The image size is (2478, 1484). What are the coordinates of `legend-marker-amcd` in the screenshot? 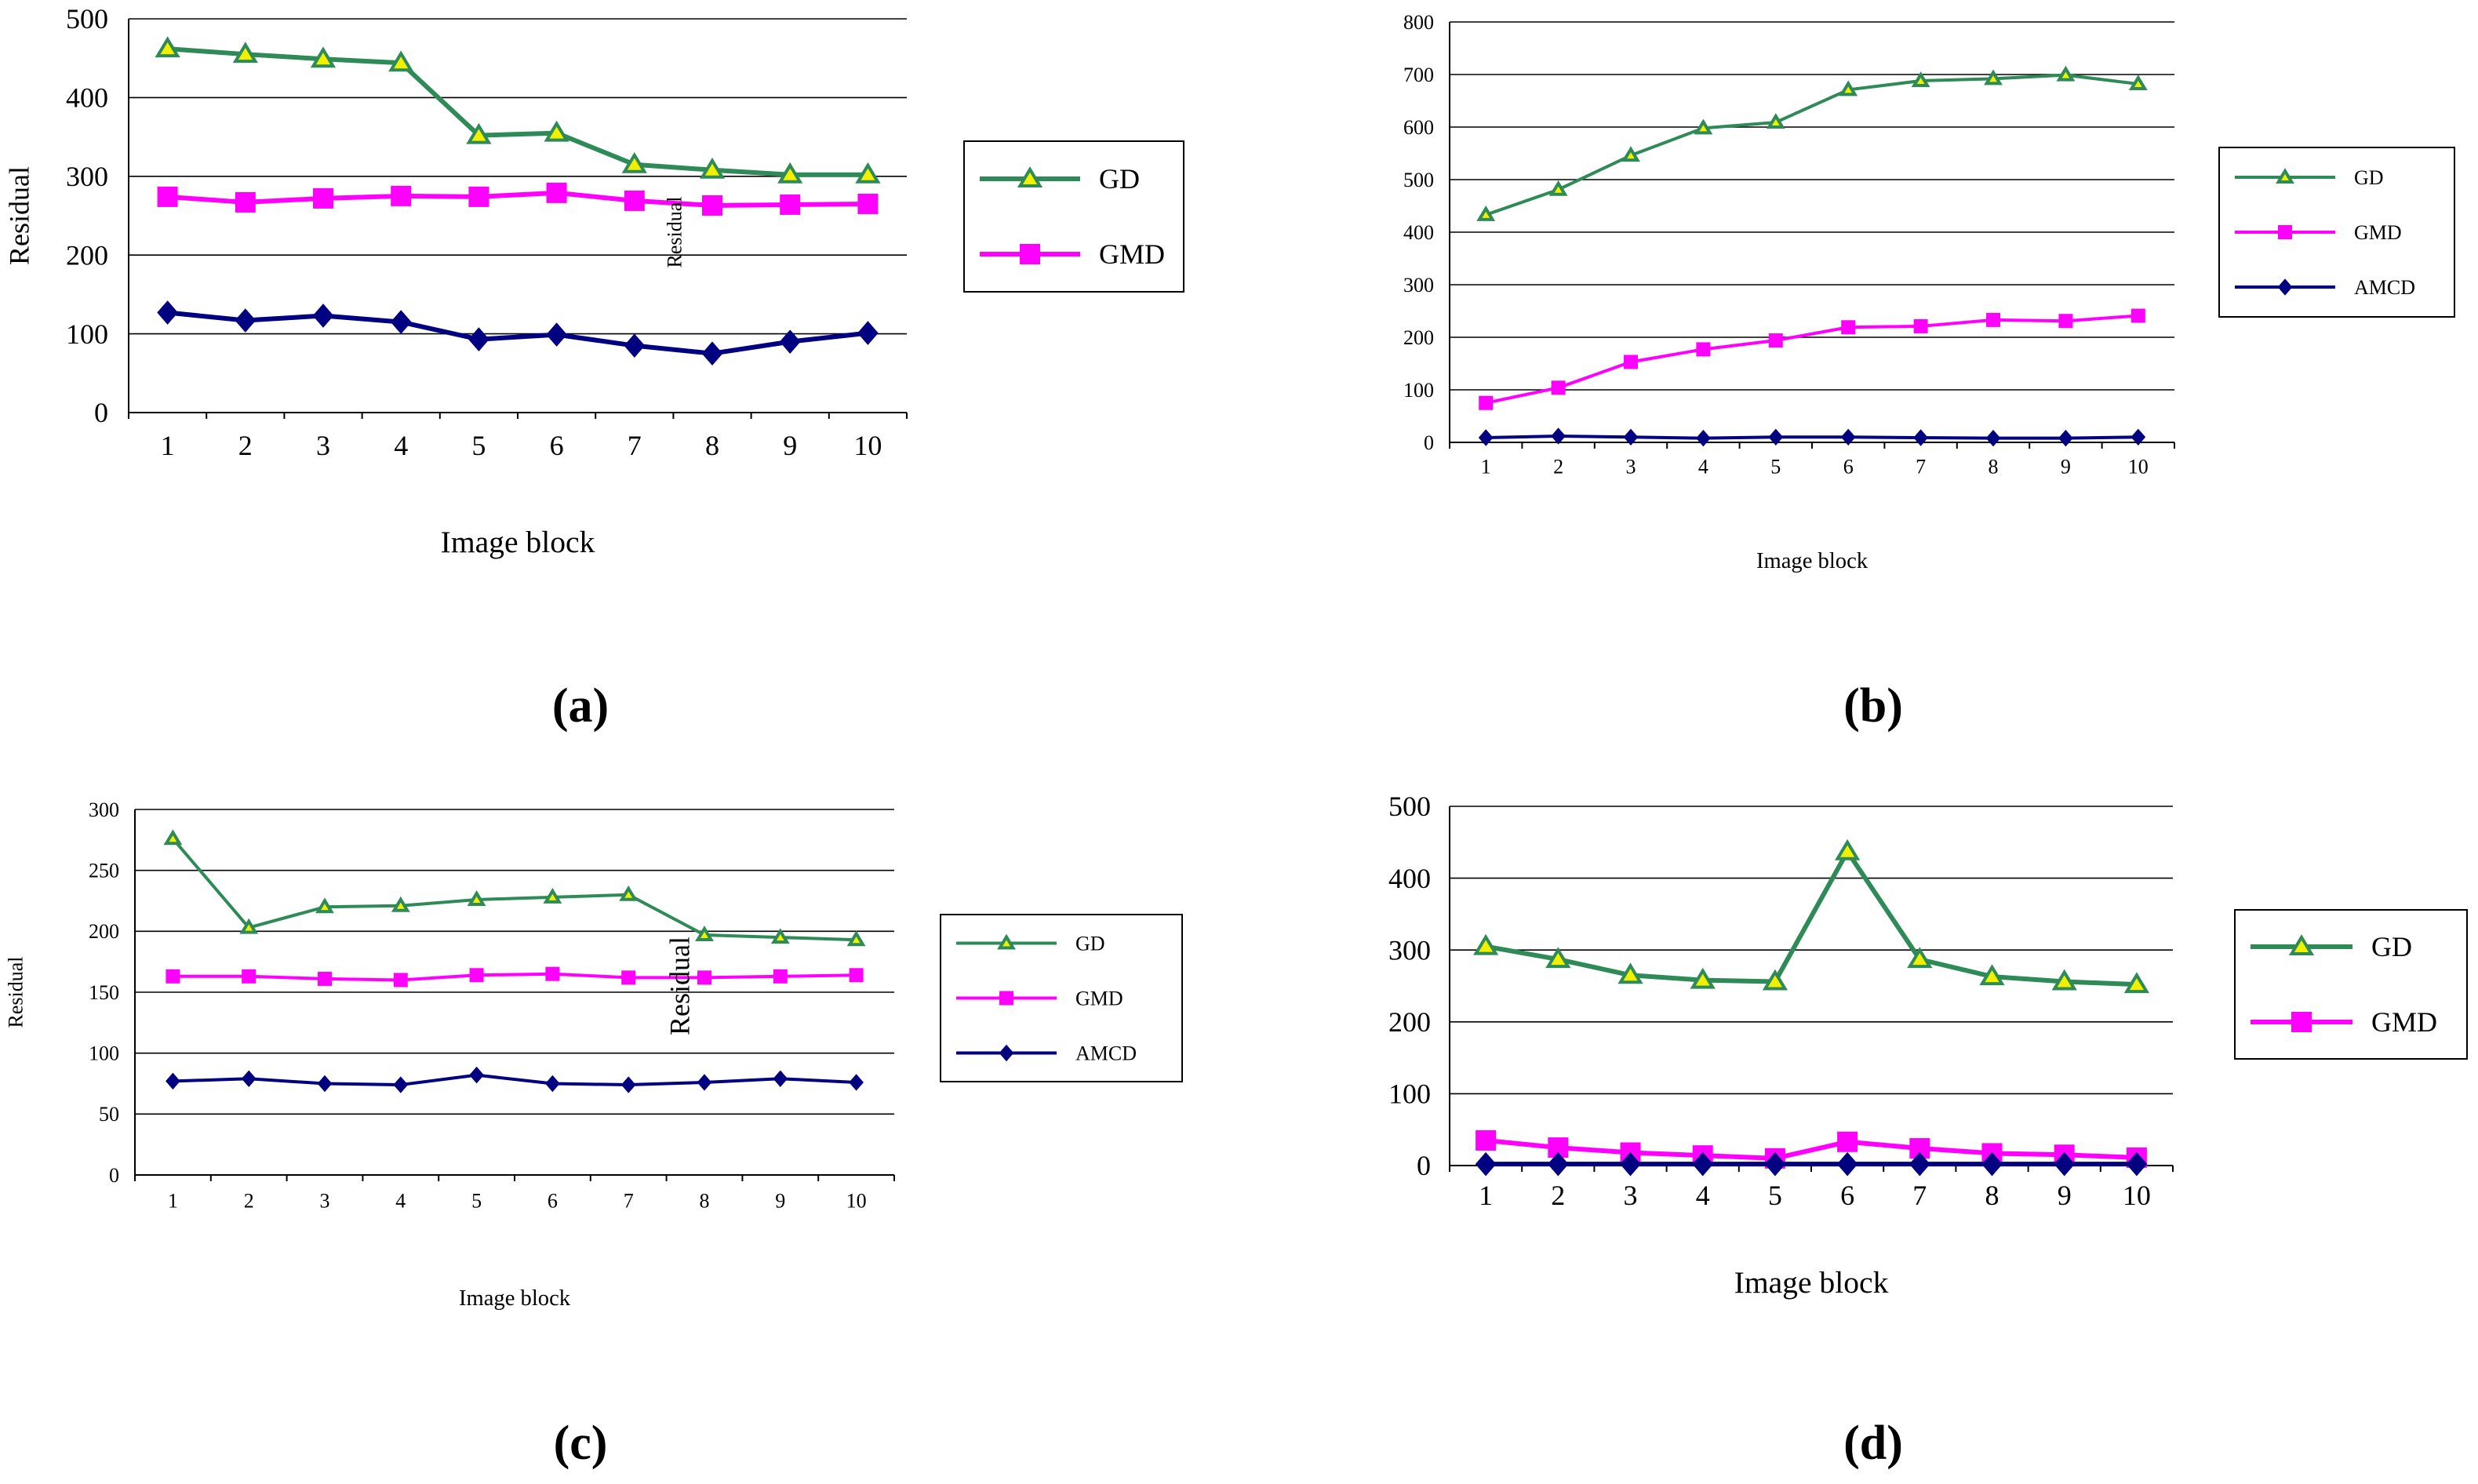 It's located at (1007, 1053).